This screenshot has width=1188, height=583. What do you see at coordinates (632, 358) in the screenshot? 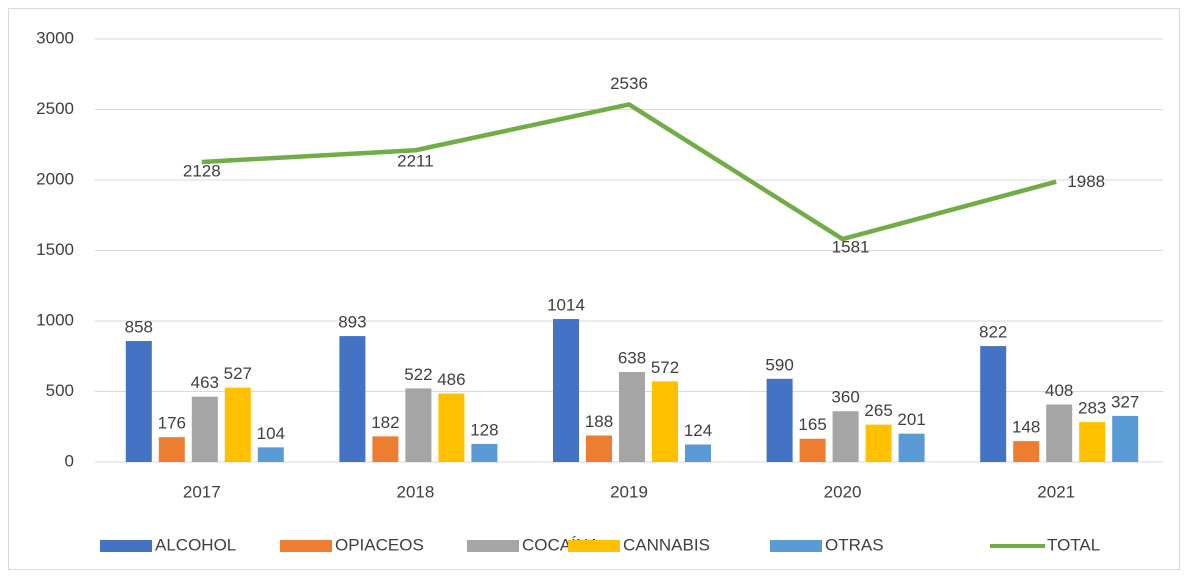
I see `data-label: 638` at bounding box center [632, 358].